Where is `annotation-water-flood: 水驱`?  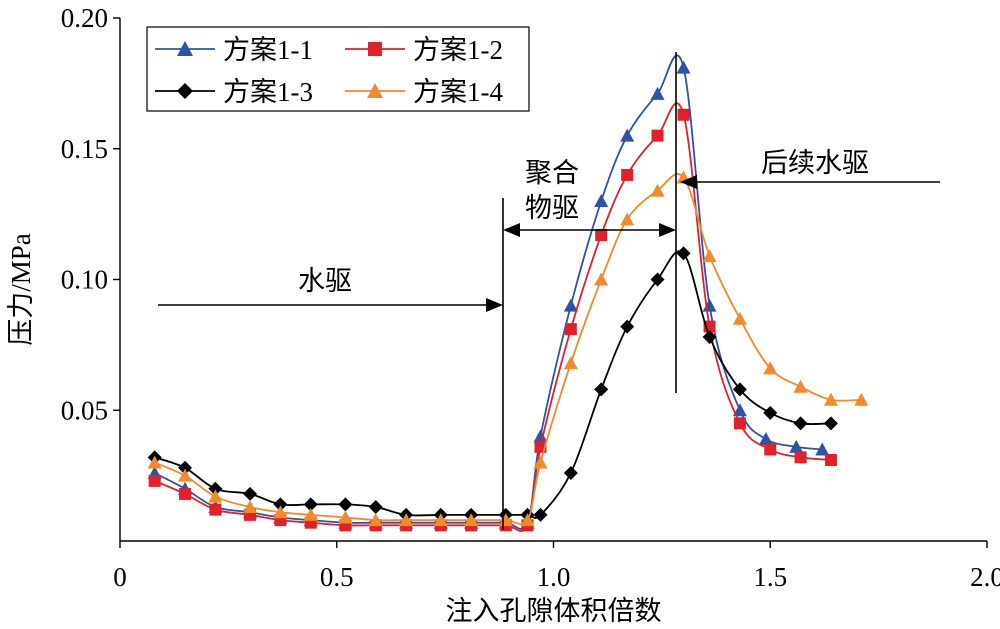
annotation-water-flood: 水驱 is located at coordinates (325, 281).